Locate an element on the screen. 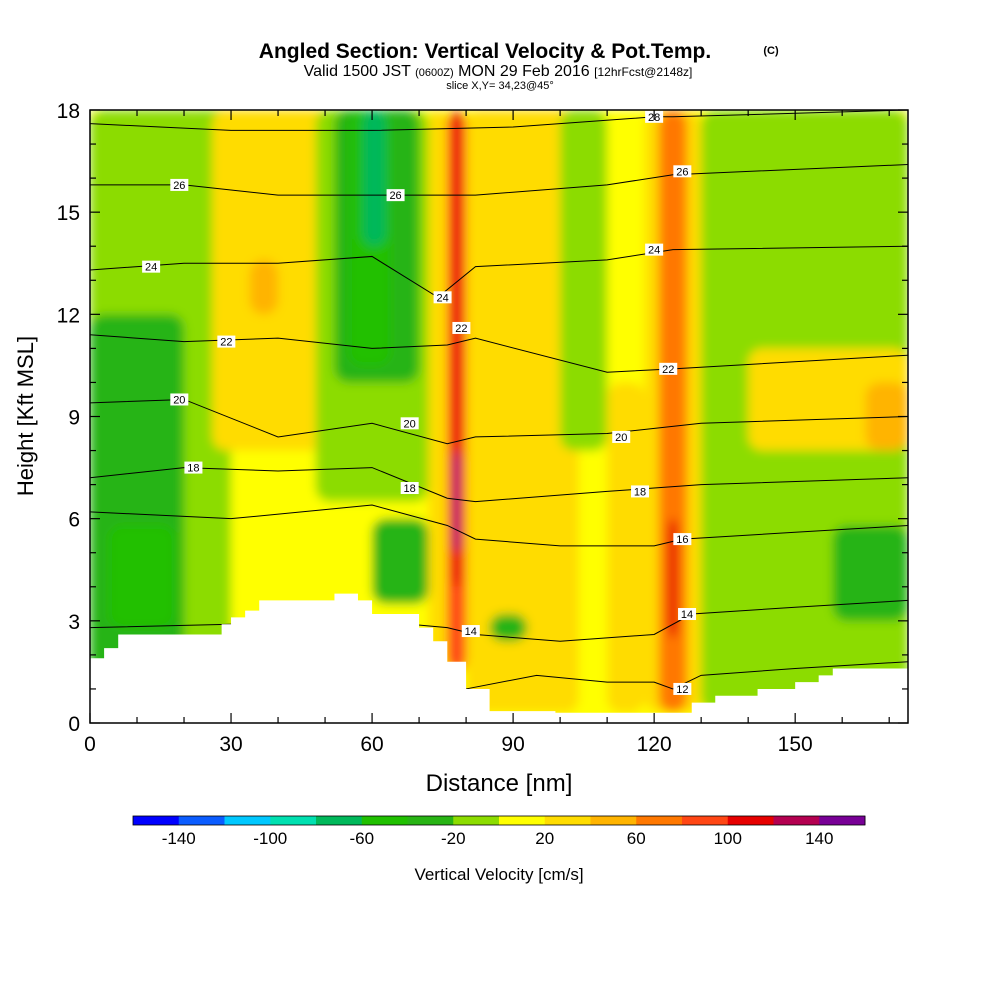 This screenshot has height=1005, width=1000. subtitle-valid: Valid 1500 JST is located at coordinates (358, 71).